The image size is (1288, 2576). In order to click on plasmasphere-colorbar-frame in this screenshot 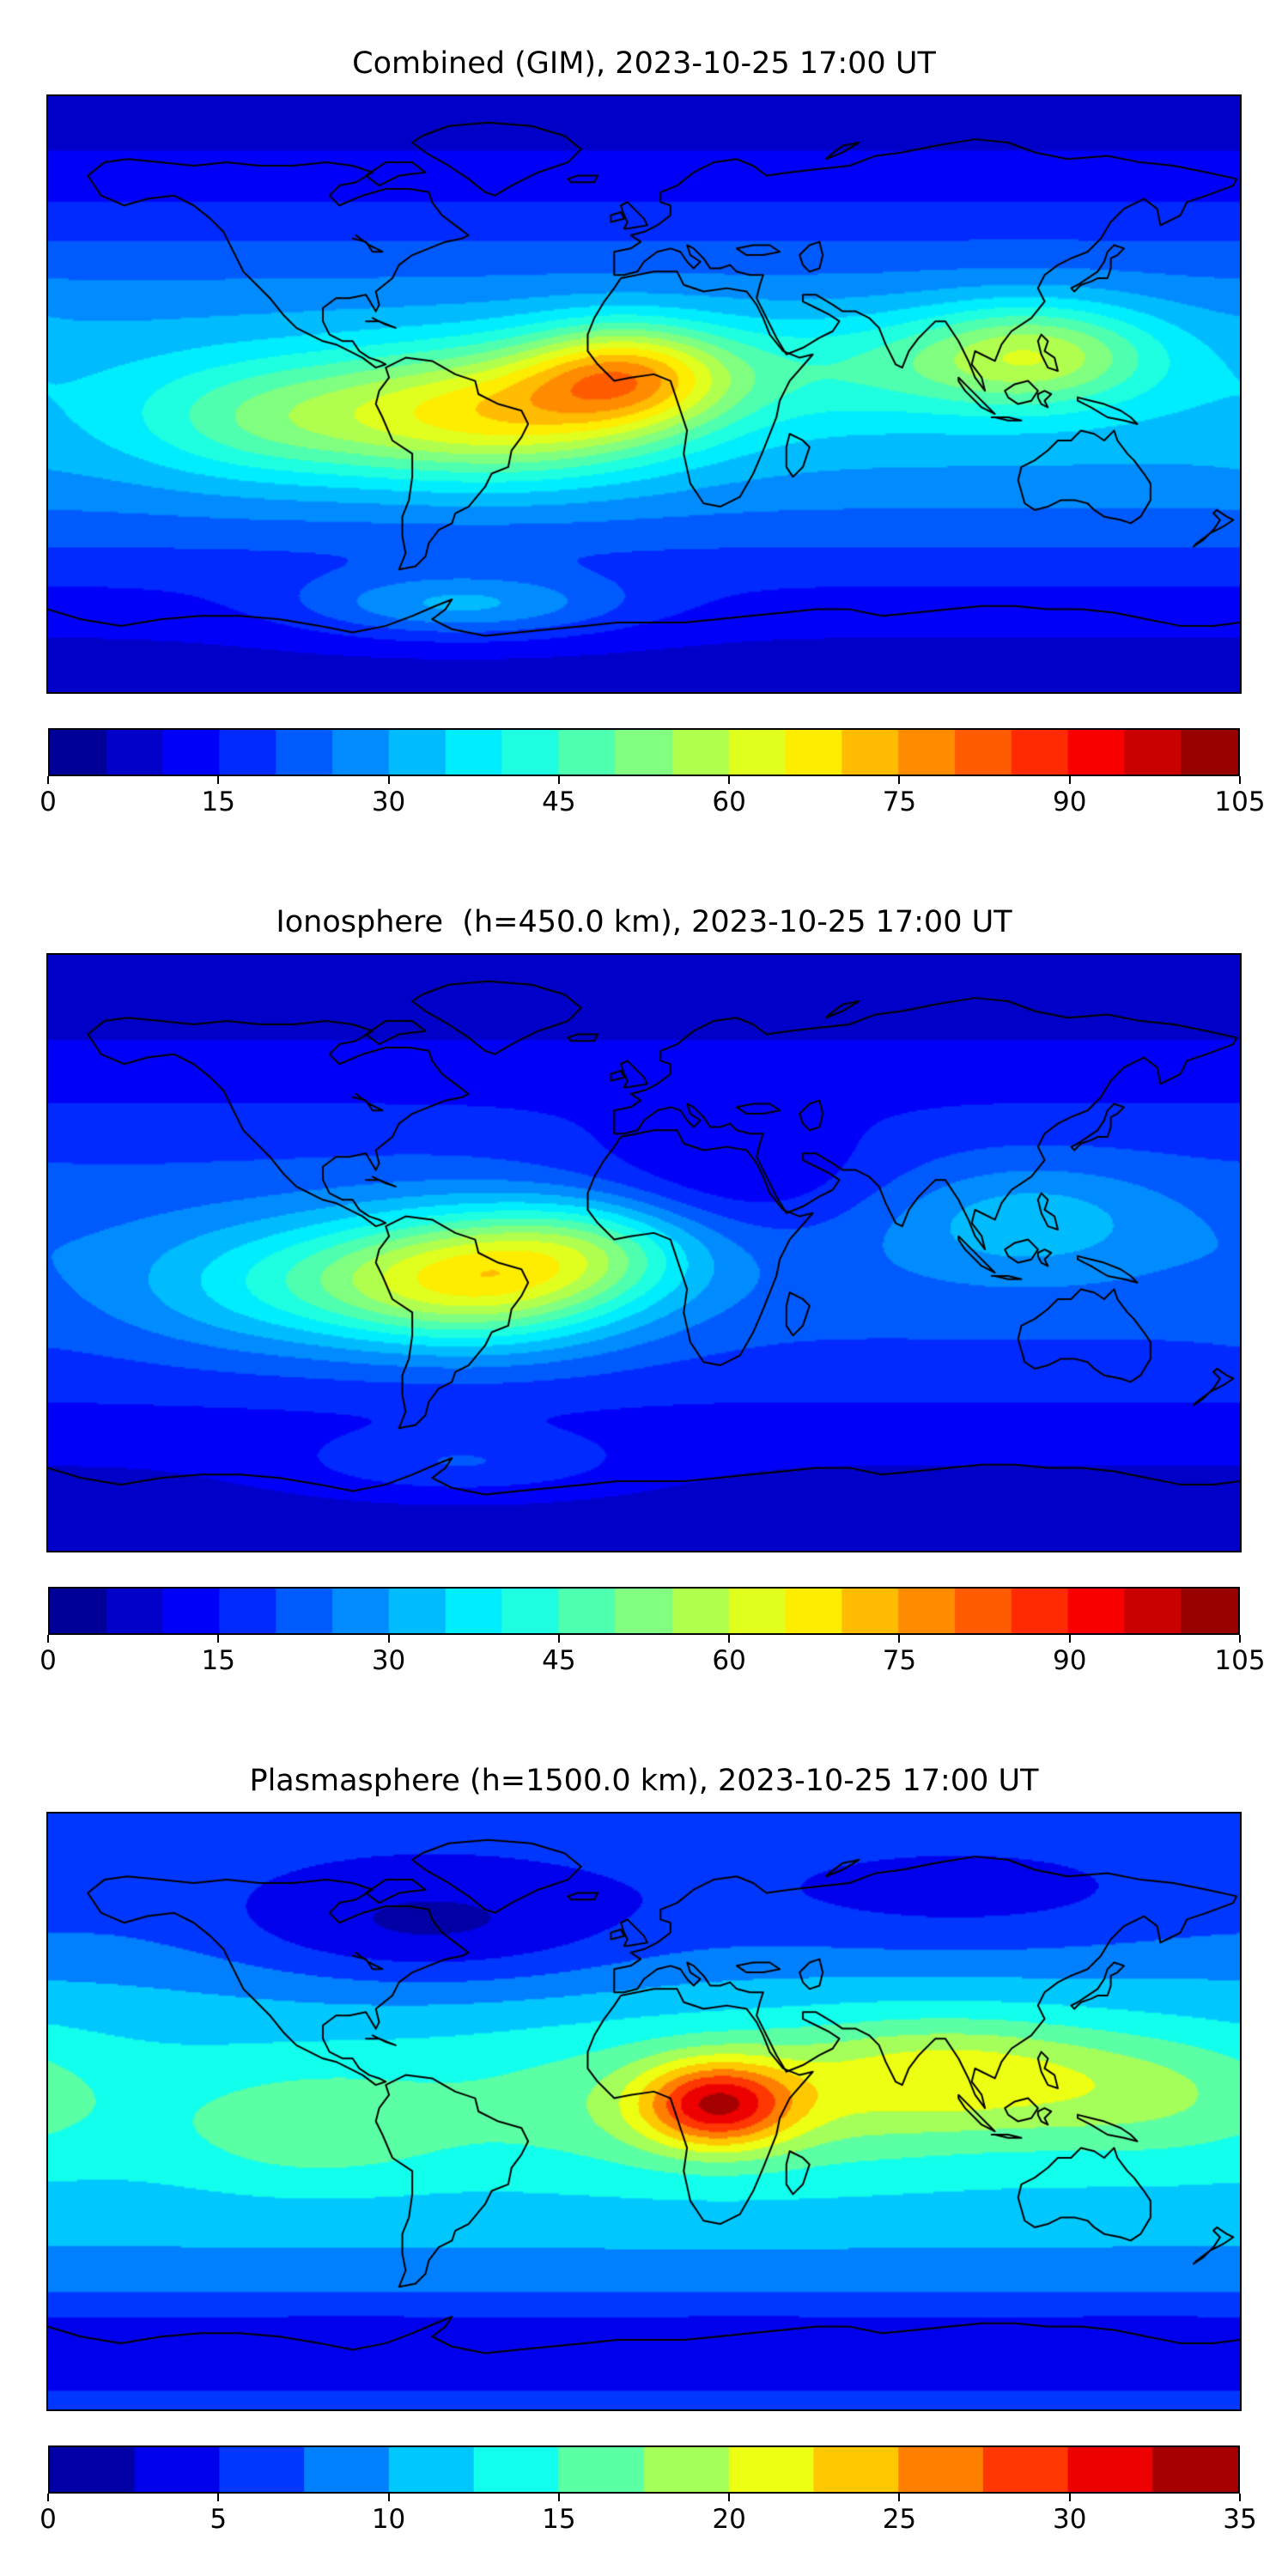, I will do `click(644, 2470)`.